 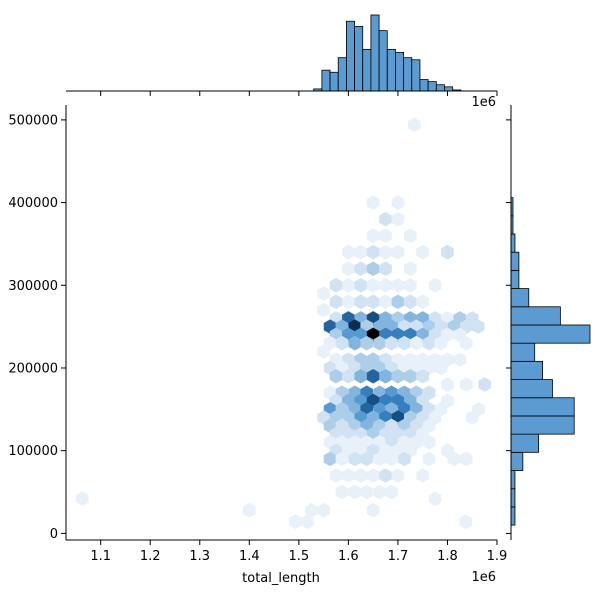 What do you see at coordinates (483, 577) in the screenshot?
I see `x-offset-label: 1e6` at bounding box center [483, 577].